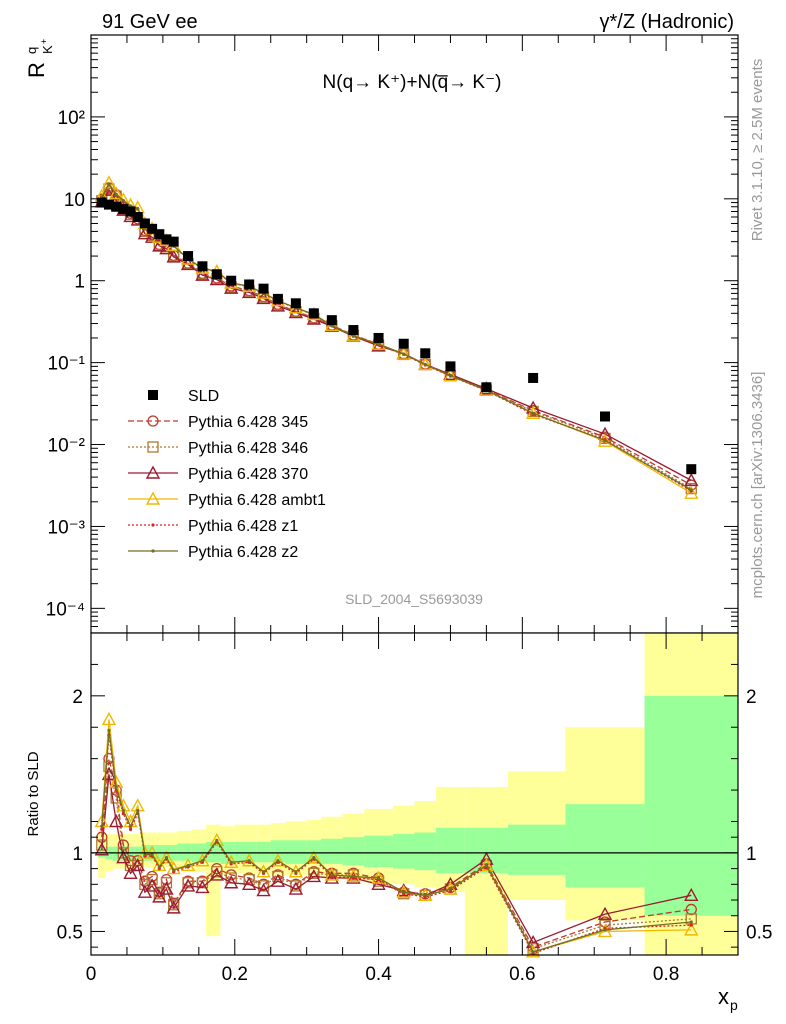 This screenshot has width=786, height=1024. Describe the element at coordinates (757, 150) in the screenshot. I see `rivet-version-label: Rivet 3.1.10, ≥ 2.5M events` at that location.